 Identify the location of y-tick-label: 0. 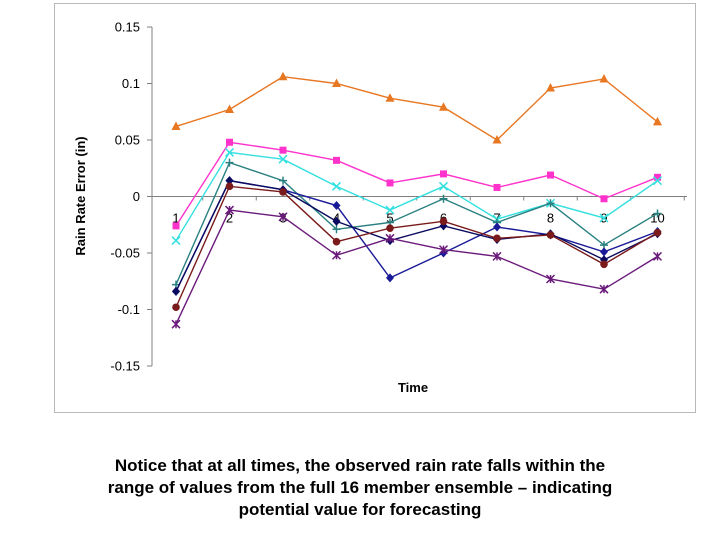
(136, 196).